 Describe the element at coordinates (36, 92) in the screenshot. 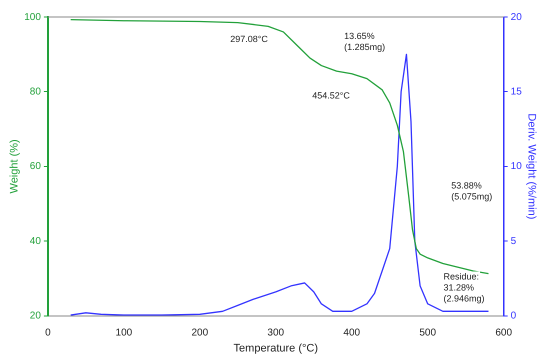

I see `y-tick-label: 80` at that location.